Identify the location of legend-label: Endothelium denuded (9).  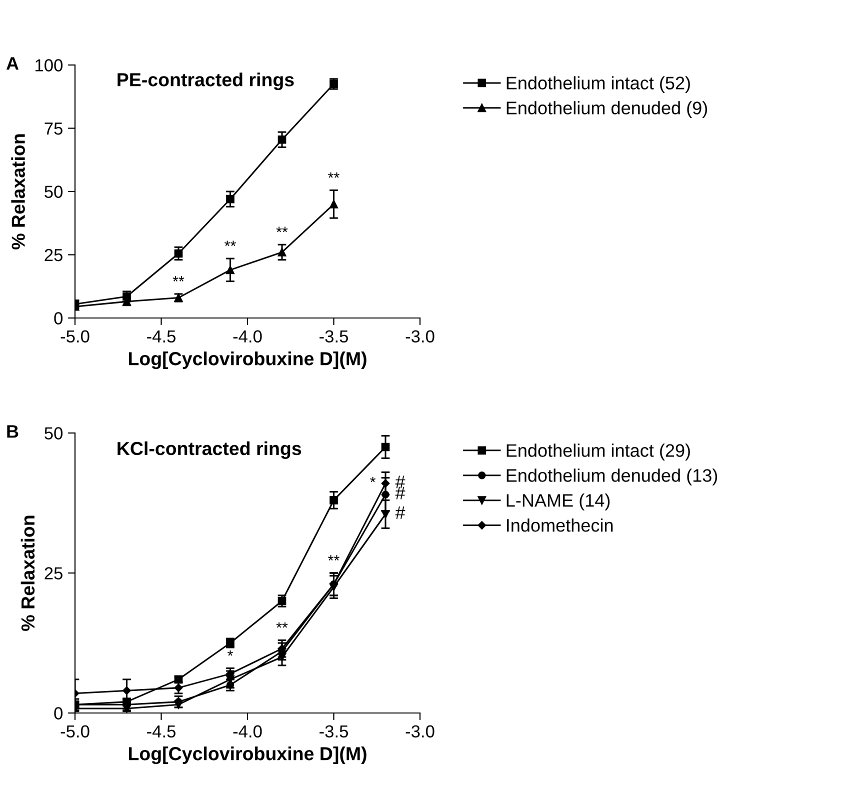
(607, 109).